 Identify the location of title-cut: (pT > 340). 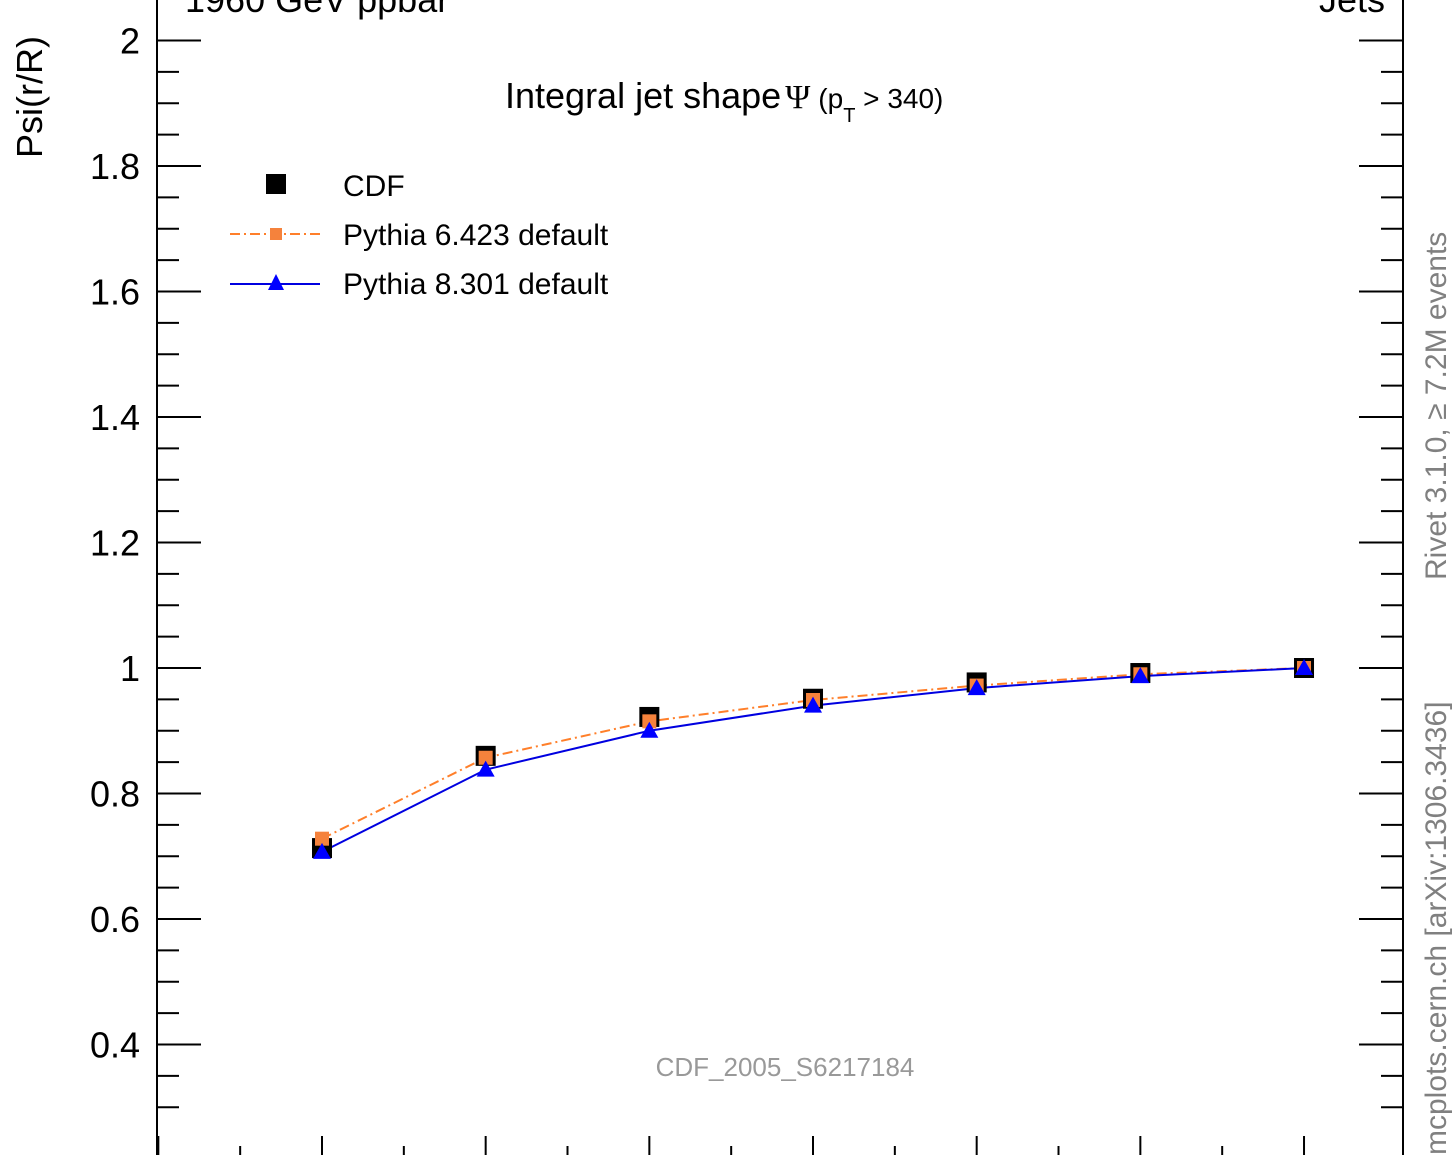
(880, 105).